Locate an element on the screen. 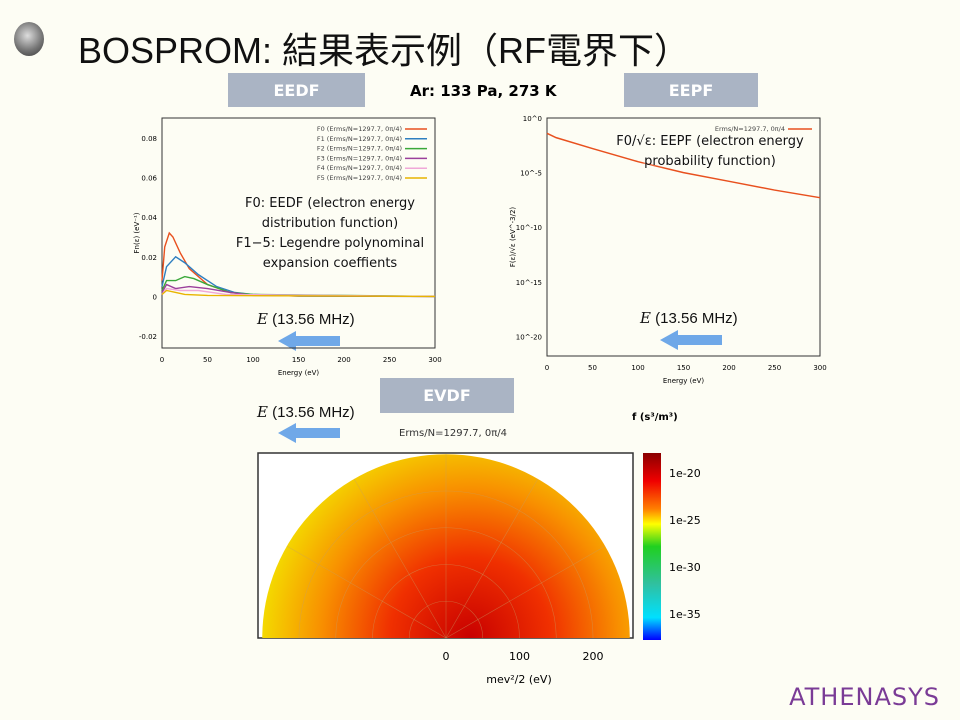 This screenshot has height=720, width=960. colorbar is located at coordinates (652, 546).